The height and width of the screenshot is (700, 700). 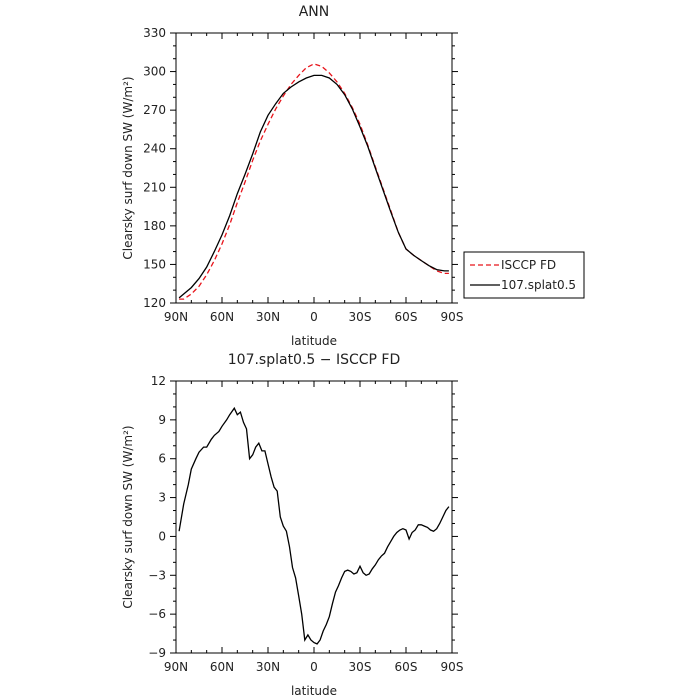 I want to click on y-tick-label: 9, so click(x=162, y=420).